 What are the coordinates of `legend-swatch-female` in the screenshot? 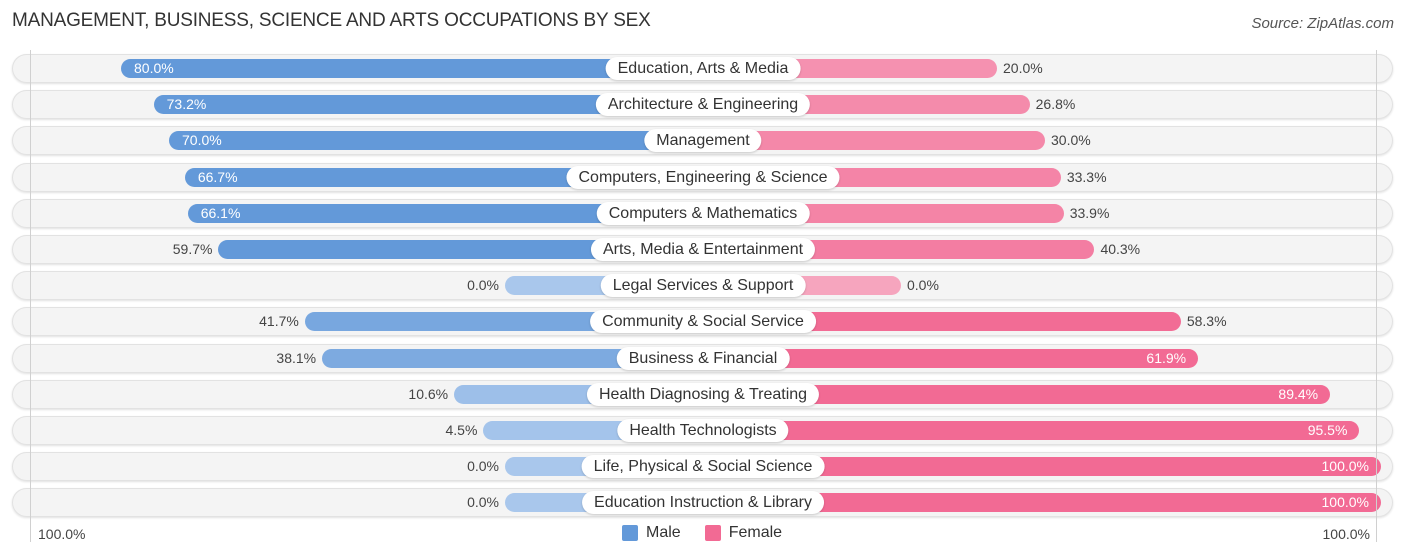 It's located at (712, 533).